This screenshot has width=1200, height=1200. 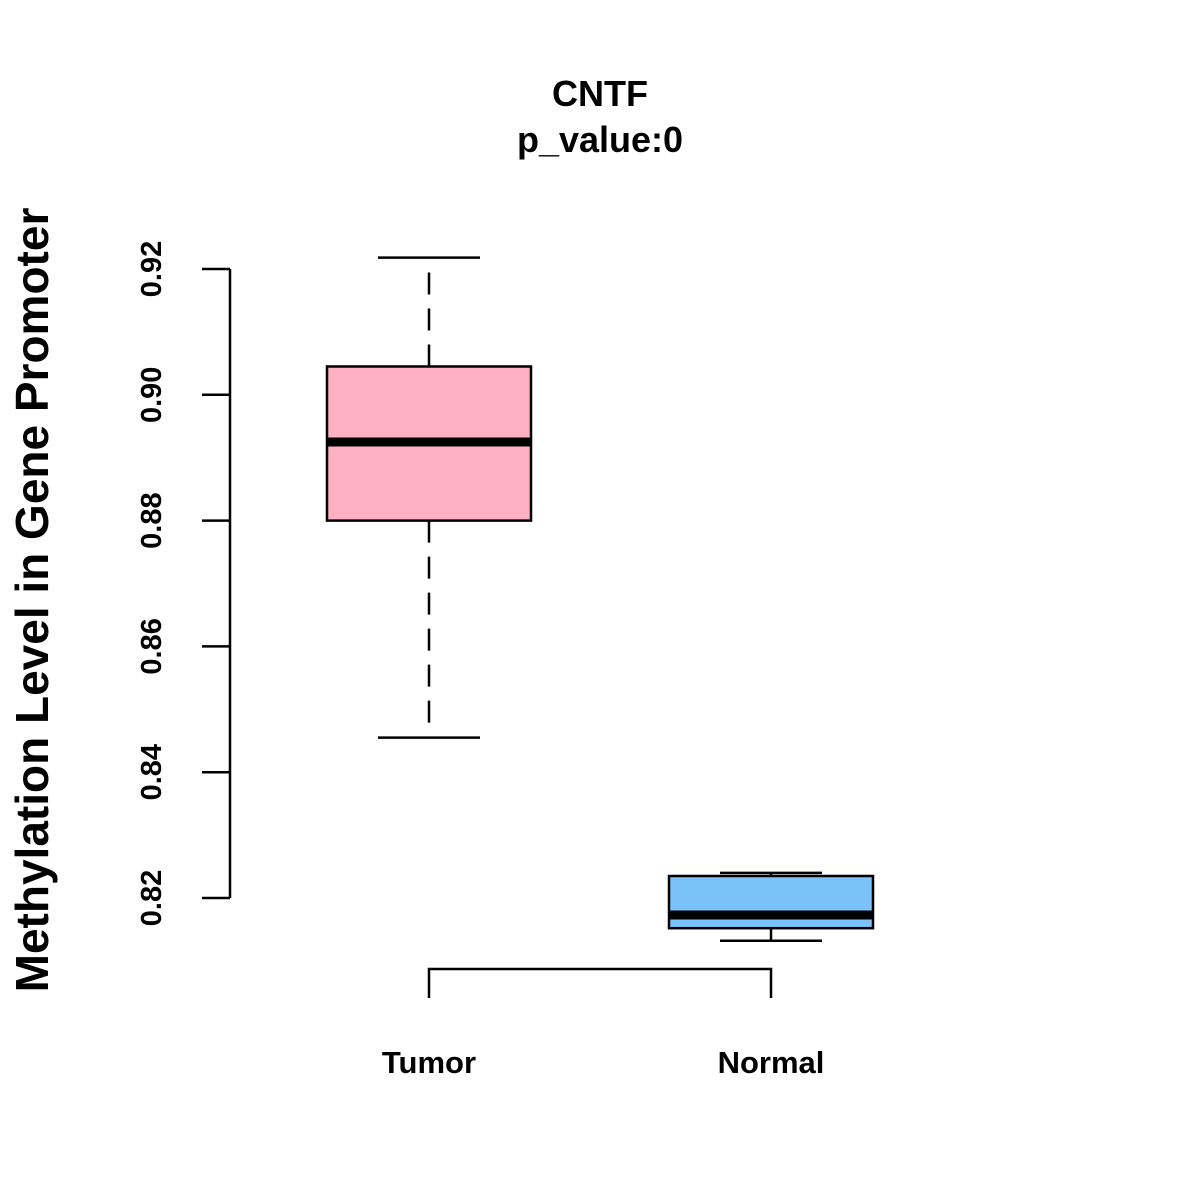 I want to click on y-tick-label: 0.92, so click(x=152, y=269).